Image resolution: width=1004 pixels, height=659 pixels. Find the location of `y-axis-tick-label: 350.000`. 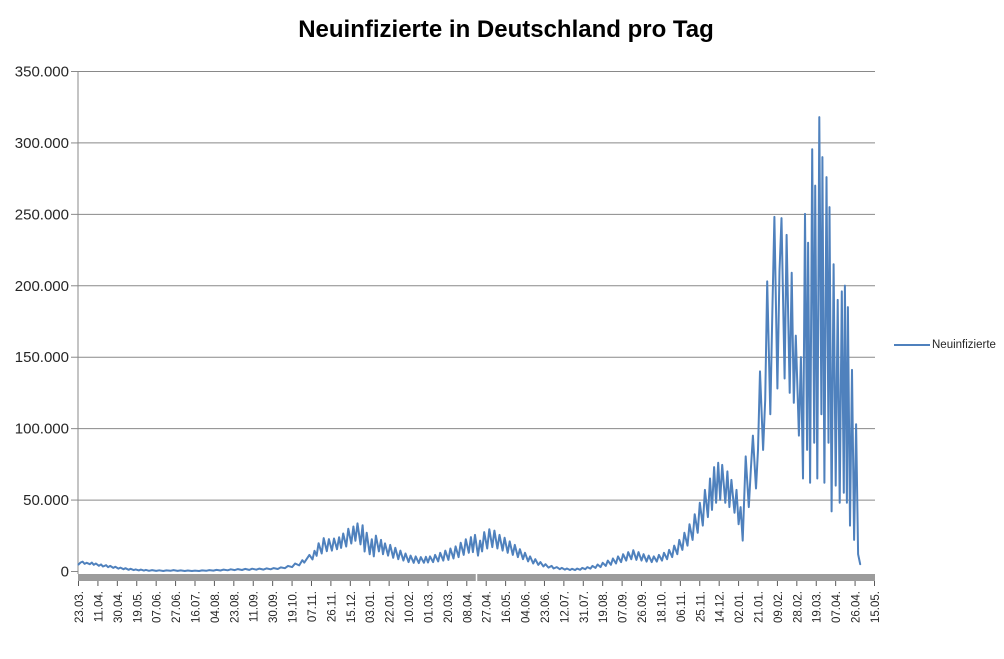

y-axis-tick-label: 350.000 is located at coordinates (42, 72).